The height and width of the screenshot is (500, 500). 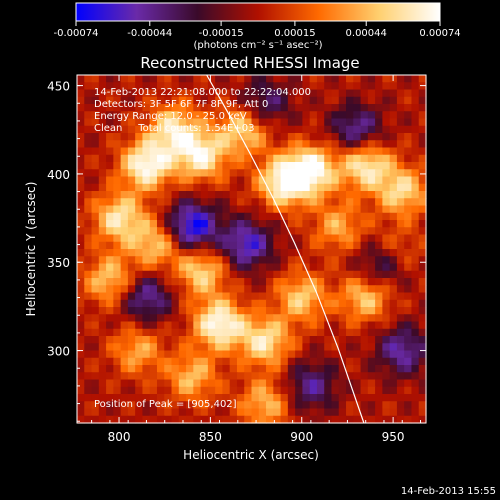 I want to click on colorbar-tick-label: -0.00015, so click(x=221, y=33).